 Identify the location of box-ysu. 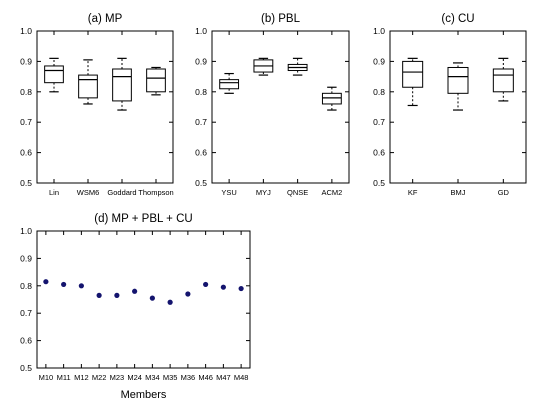
(229, 83).